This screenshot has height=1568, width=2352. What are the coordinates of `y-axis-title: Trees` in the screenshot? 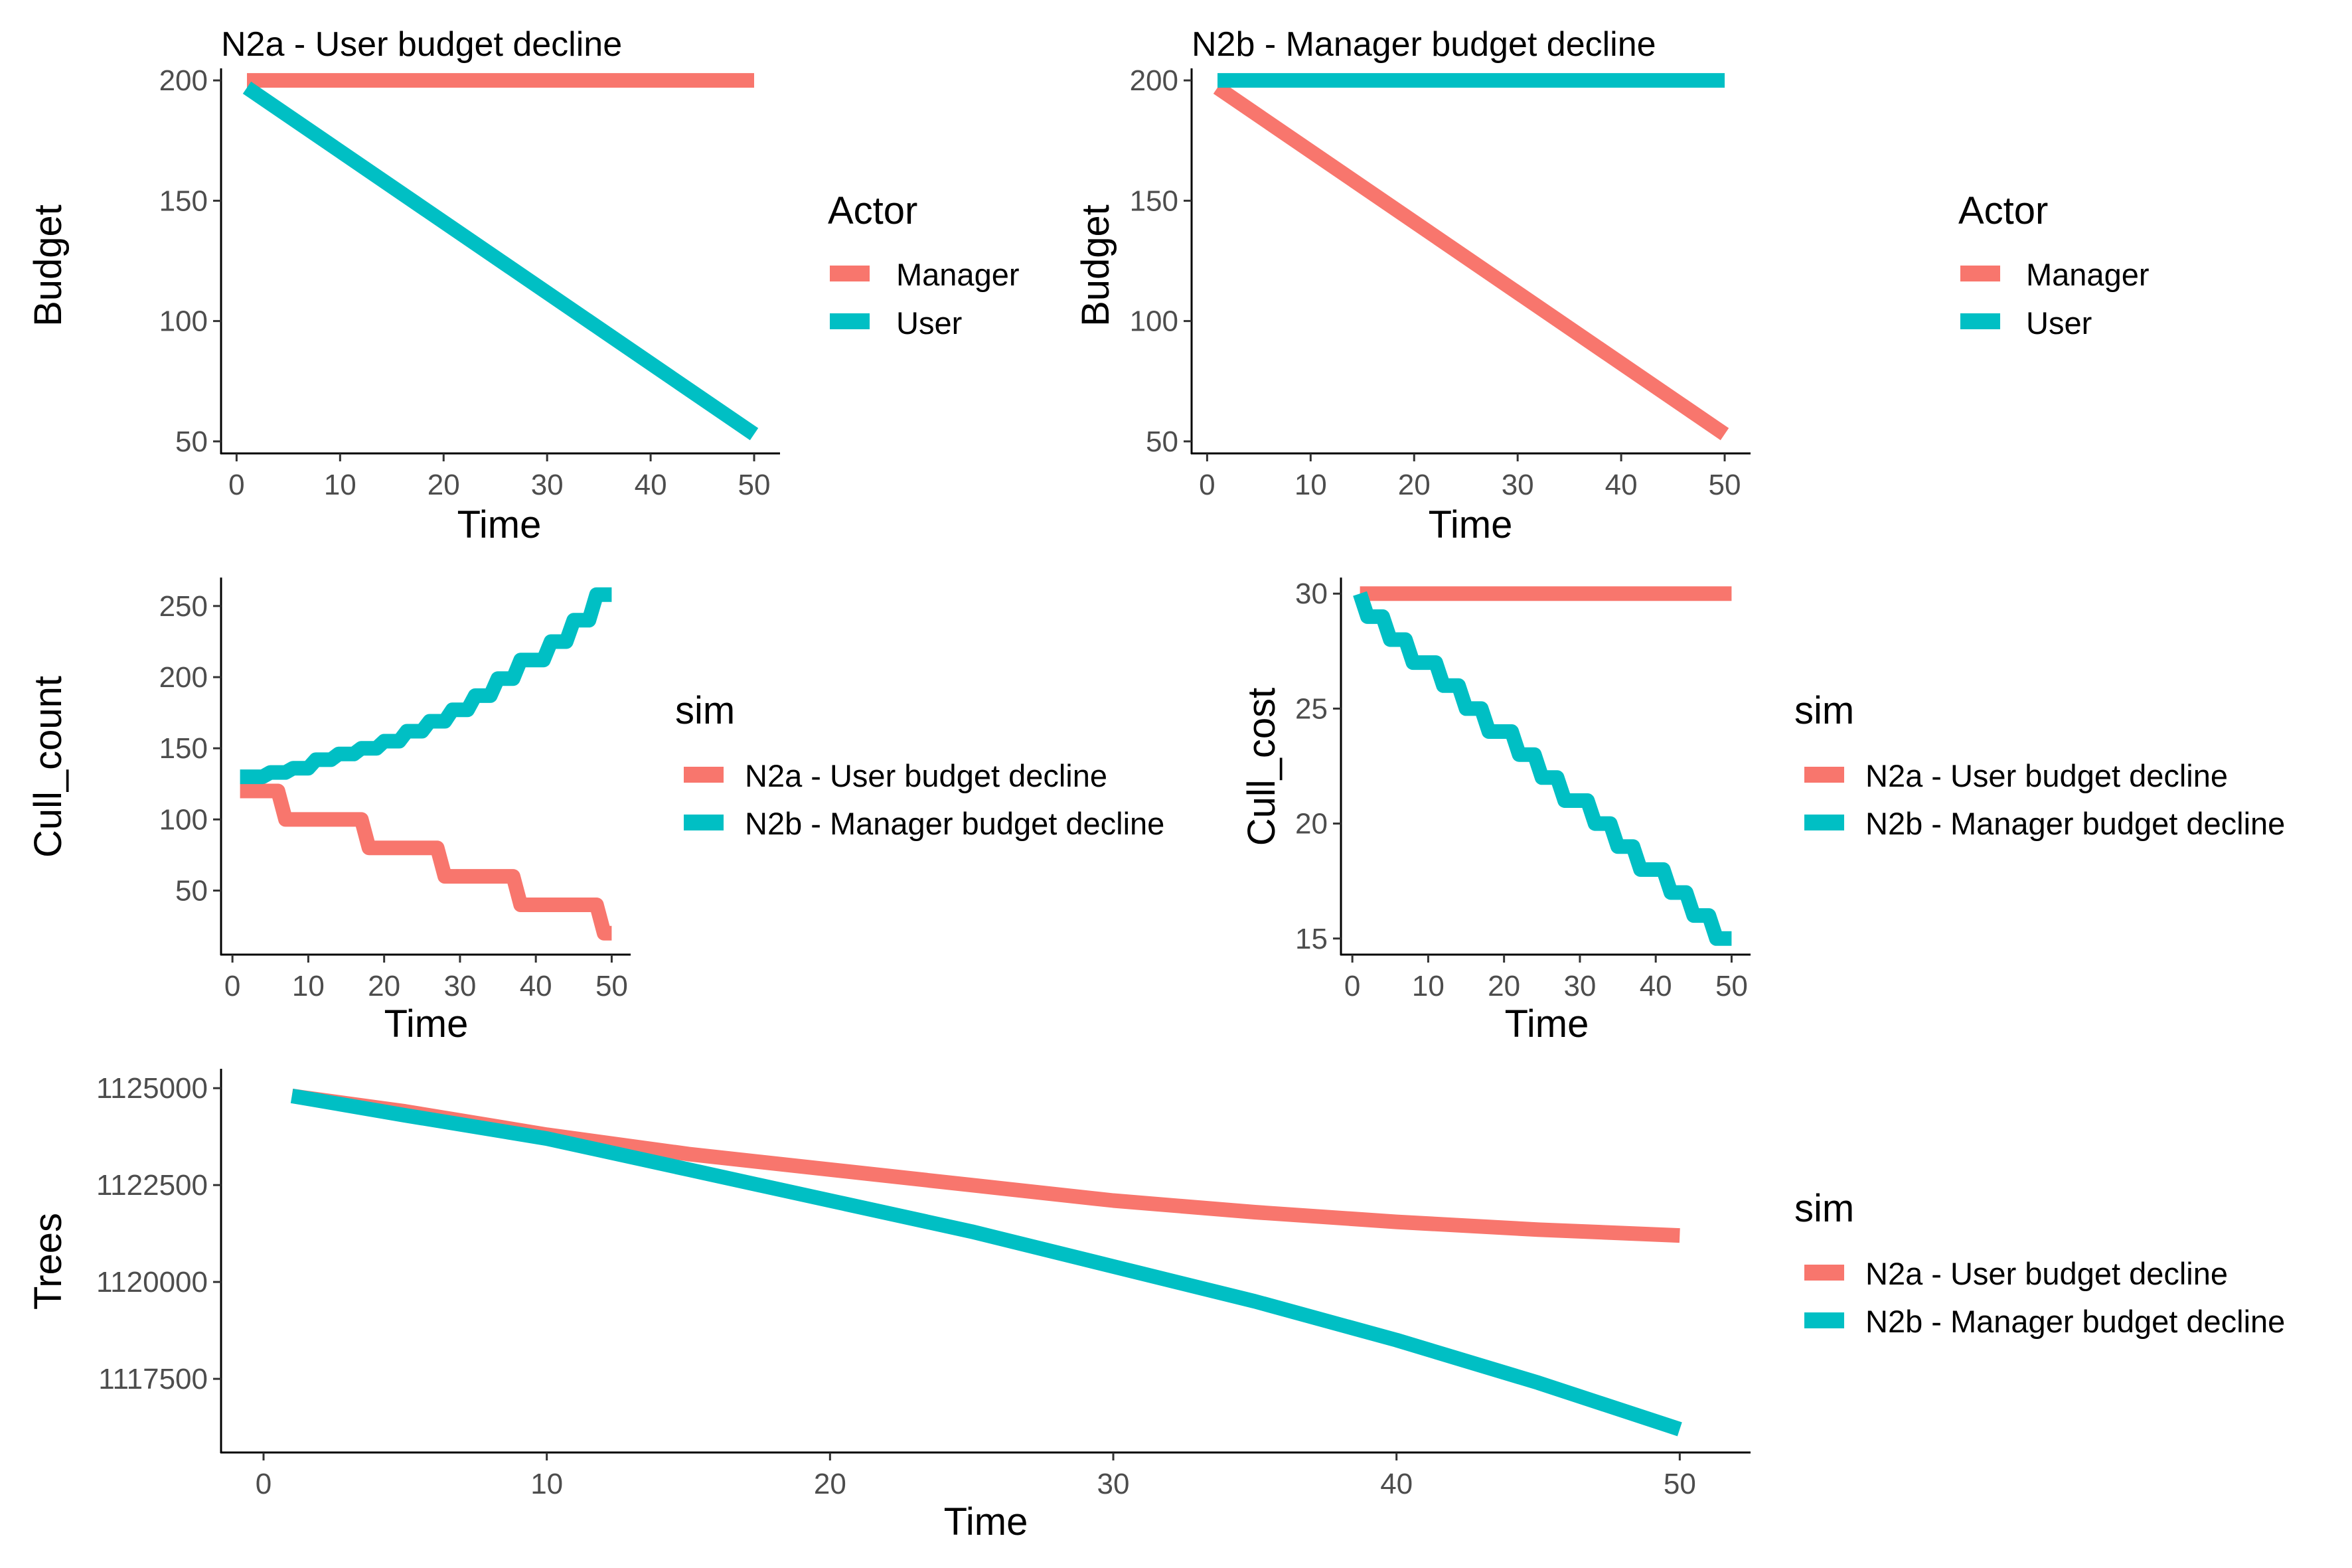 It's located at (49, 1262).